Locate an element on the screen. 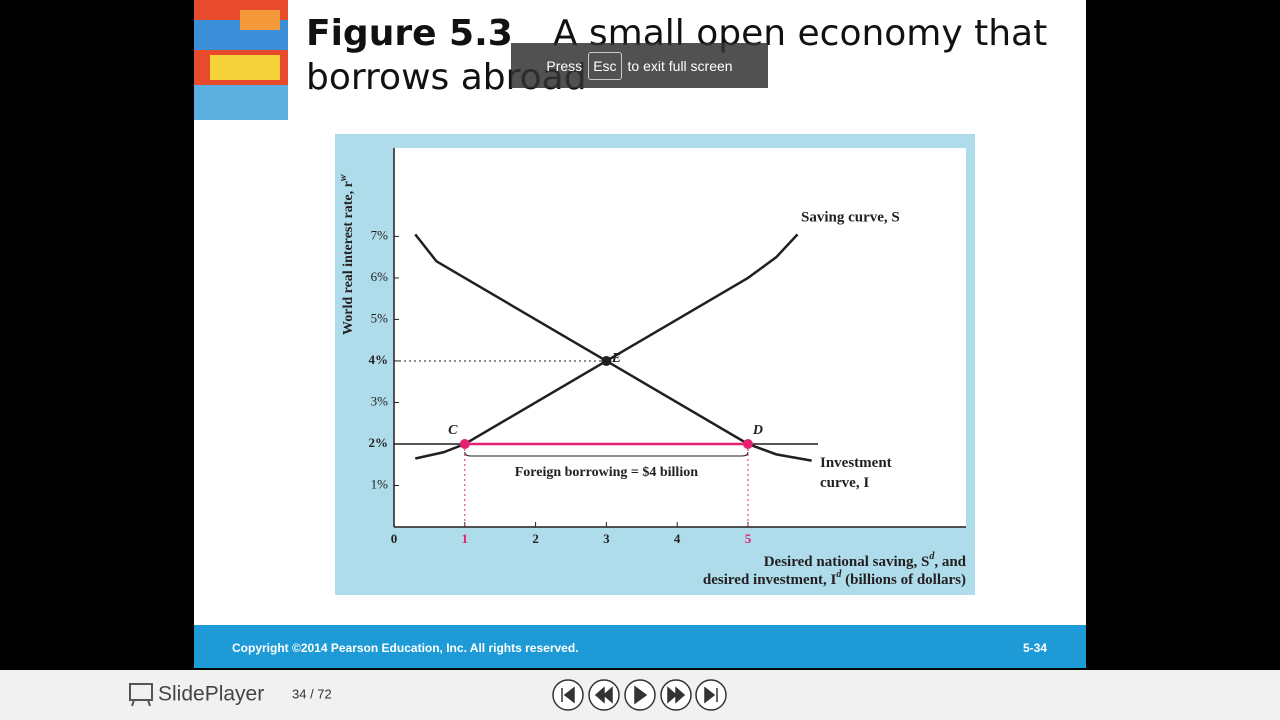 The height and width of the screenshot is (720, 1280). x-tick-label: 3 is located at coordinates (606, 538).